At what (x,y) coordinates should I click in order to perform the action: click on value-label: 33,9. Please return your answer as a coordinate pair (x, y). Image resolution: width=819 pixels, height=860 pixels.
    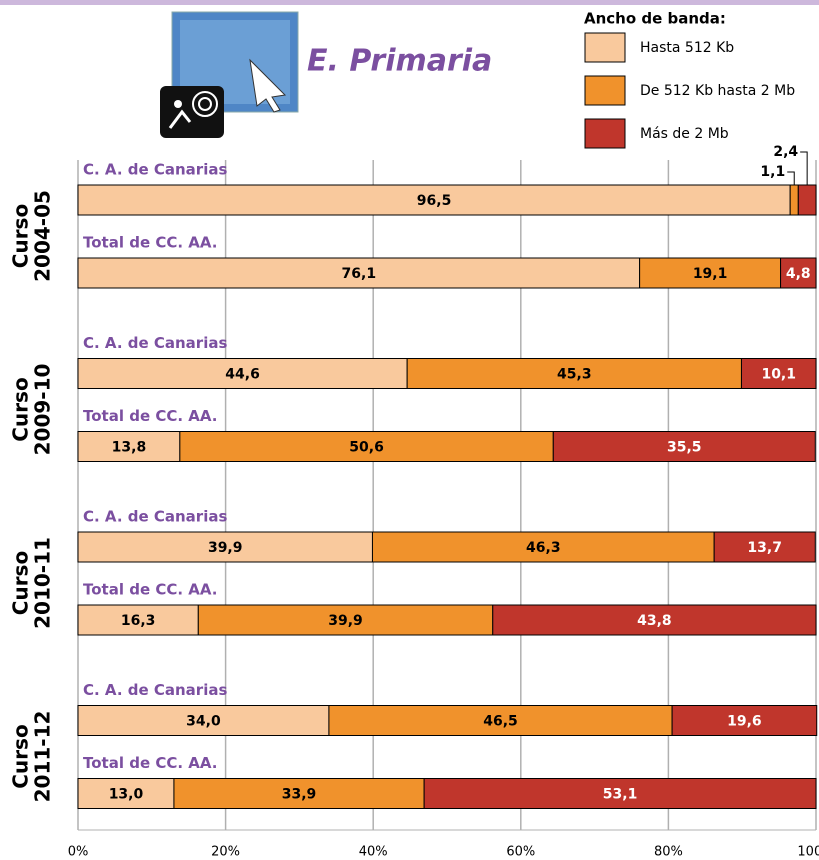
    Looking at the image, I should click on (299, 795).